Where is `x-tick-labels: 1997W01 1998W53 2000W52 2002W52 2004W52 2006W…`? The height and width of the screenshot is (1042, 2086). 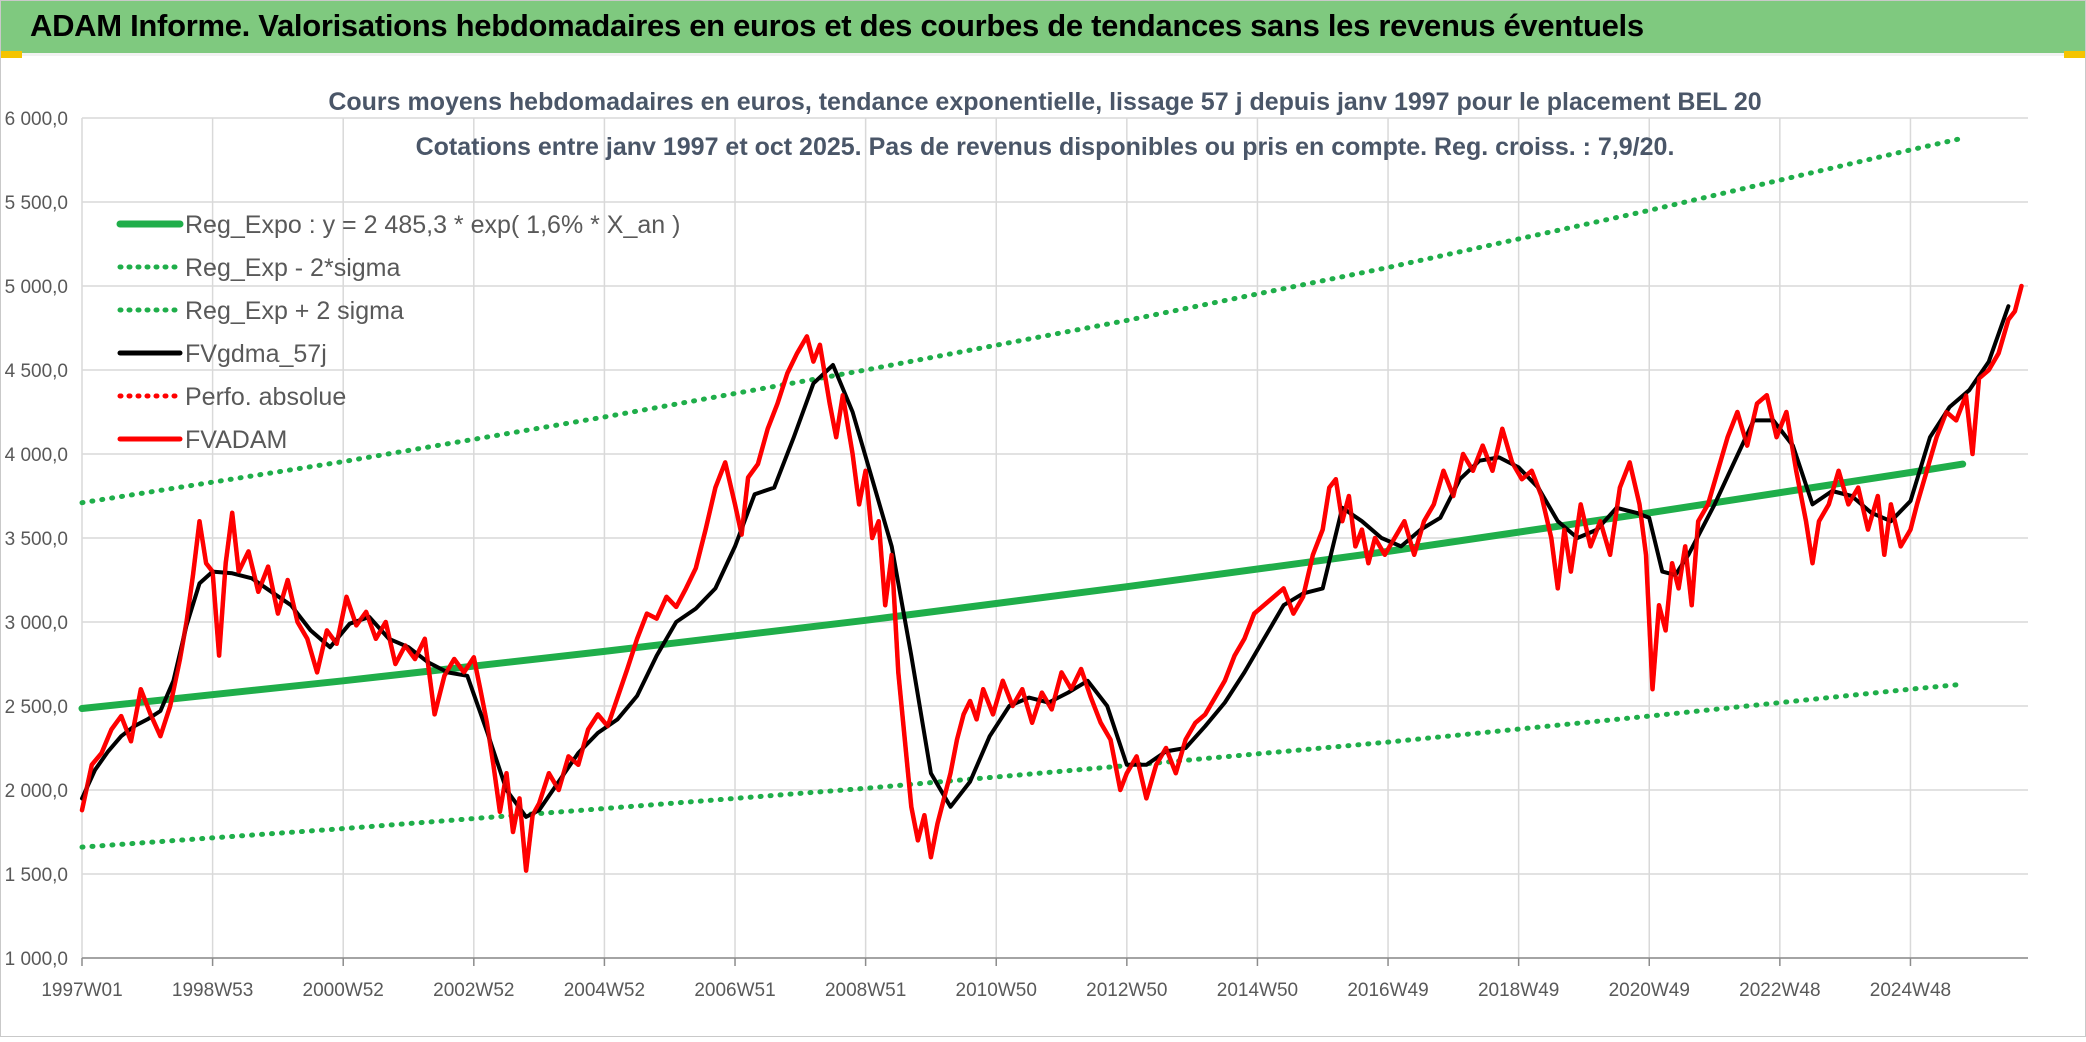
x-tick-labels: 1997W01 1998W53 2000W52 2002W52 2004W52 2006W… is located at coordinates (996, 990).